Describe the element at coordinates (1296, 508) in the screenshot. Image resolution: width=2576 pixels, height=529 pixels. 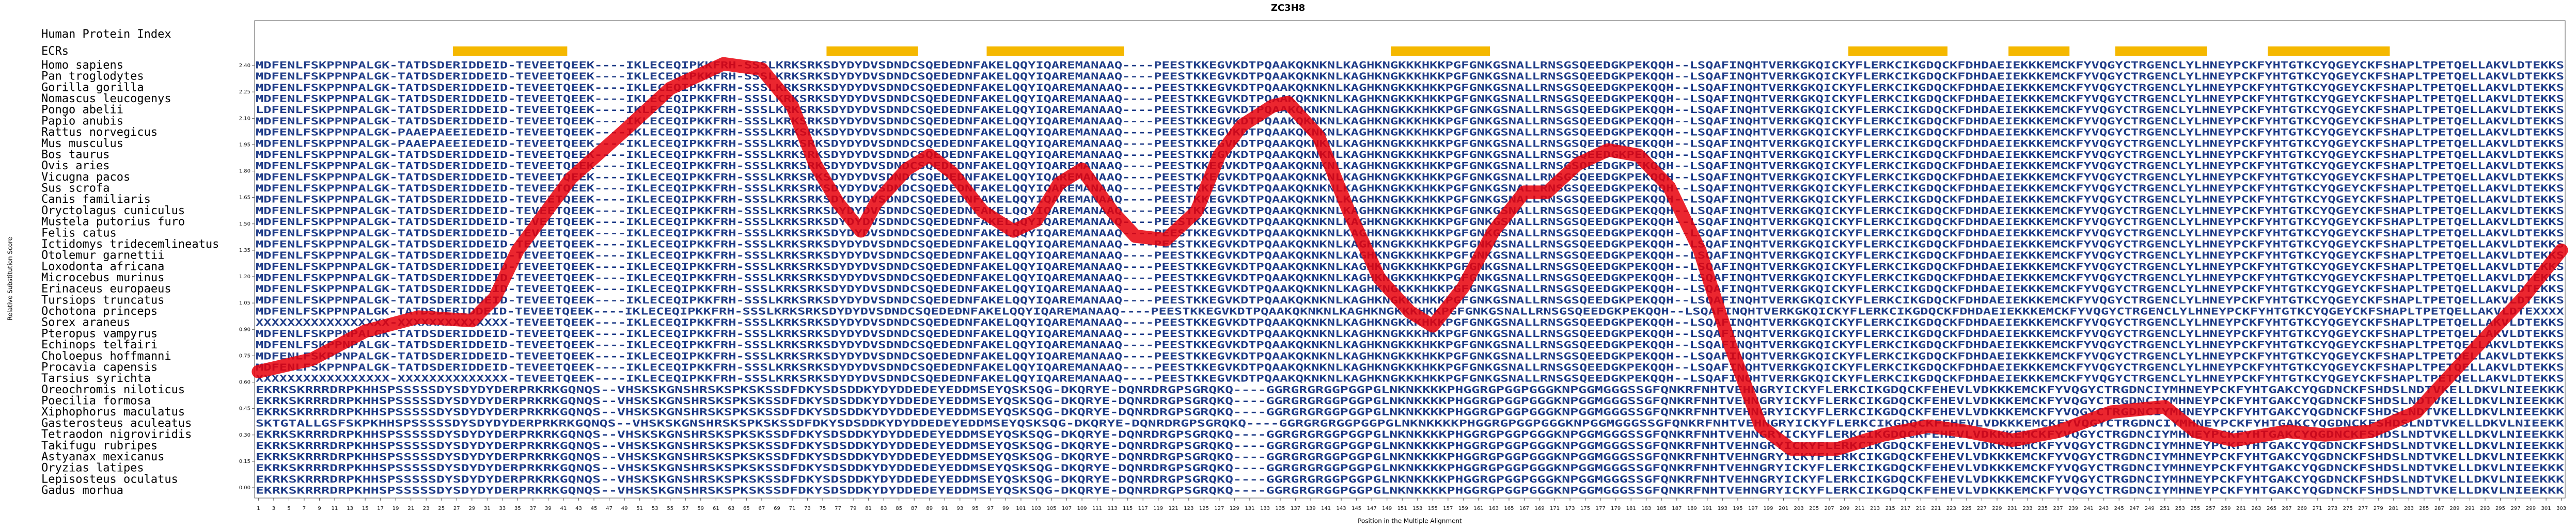
I see `x-tick-label: 137` at that location.